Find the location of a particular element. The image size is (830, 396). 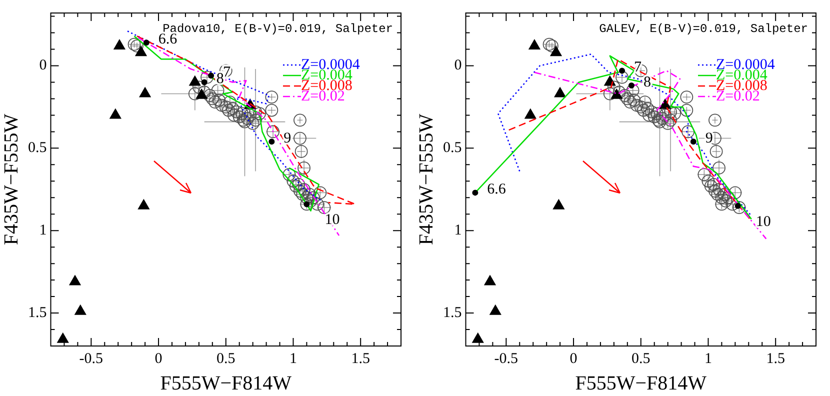

annotation: 9 is located at coordinates (288, 138).